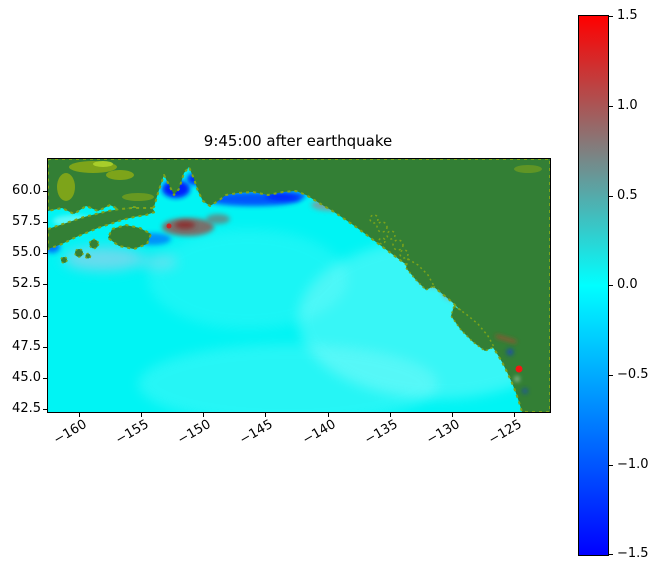 The image size is (658, 573). What do you see at coordinates (505, 432) in the screenshot?
I see `x-tick-label: −125` at bounding box center [505, 432].